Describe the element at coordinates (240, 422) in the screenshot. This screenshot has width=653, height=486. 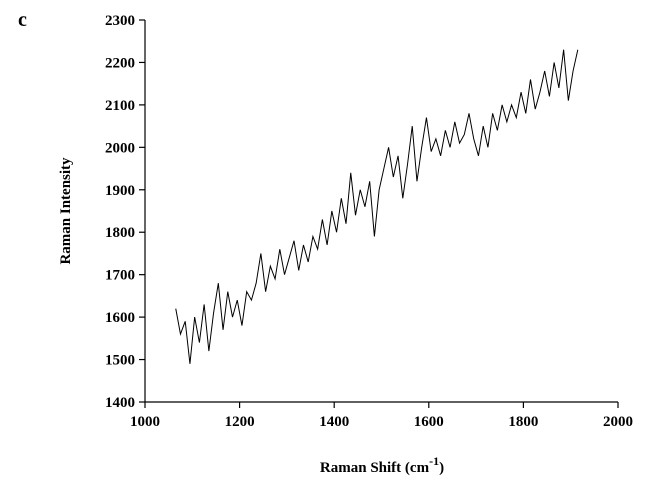
I see `x-tick-label: 1200` at that location.